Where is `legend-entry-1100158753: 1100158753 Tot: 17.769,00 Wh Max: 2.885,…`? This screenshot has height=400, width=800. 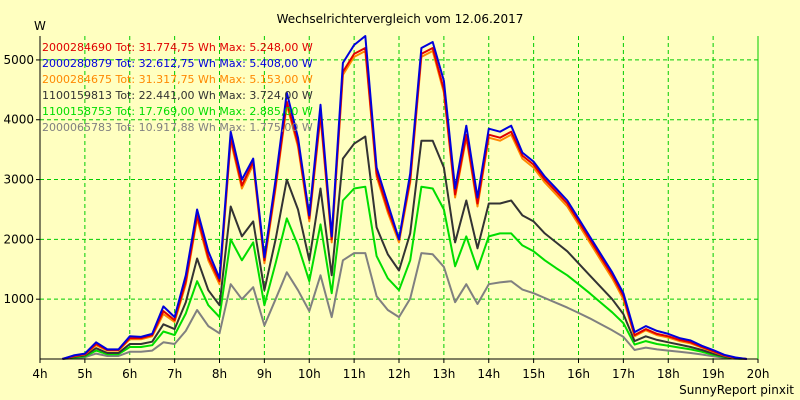 legend-entry-1100158753: 1100158753 Tot: 17.769,00 Wh Max: 2.885,… is located at coordinates (177, 111).